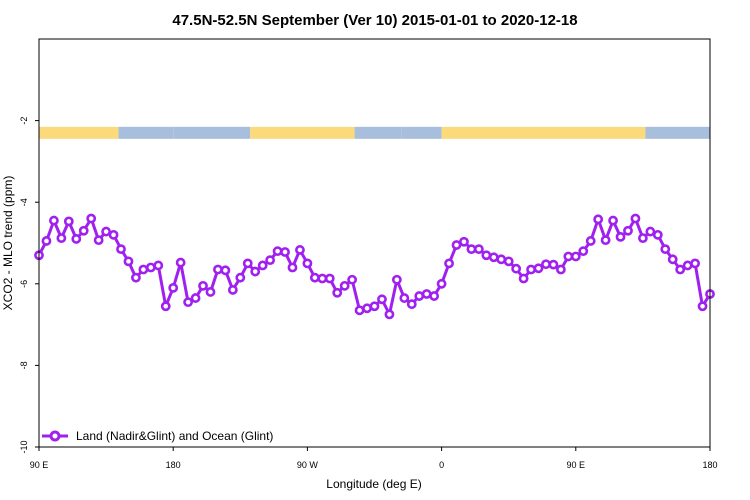 The height and width of the screenshot is (500, 750). What do you see at coordinates (39, 465) in the screenshot?
I see `x-tick-label: 90 E` at bounding box center [39, 465].